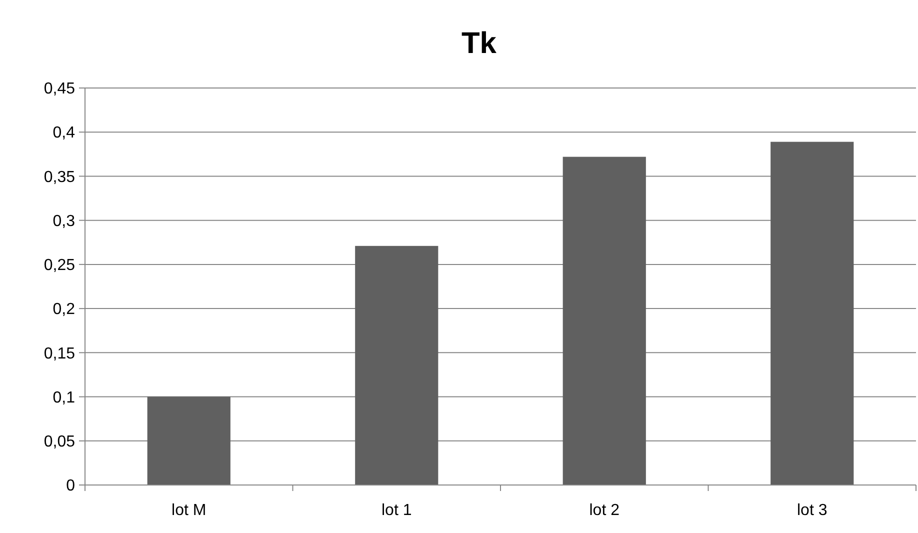 This screenshot has width=918, height=533. Describe the element at coordinates (71, 486) in the screenshot. I see `y-tick-label: 0` at that location.